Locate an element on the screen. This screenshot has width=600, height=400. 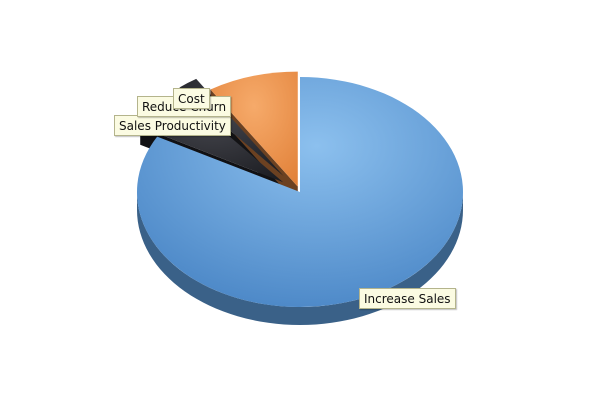
data-label-cost: Cost is located at coordinates (191, 98).